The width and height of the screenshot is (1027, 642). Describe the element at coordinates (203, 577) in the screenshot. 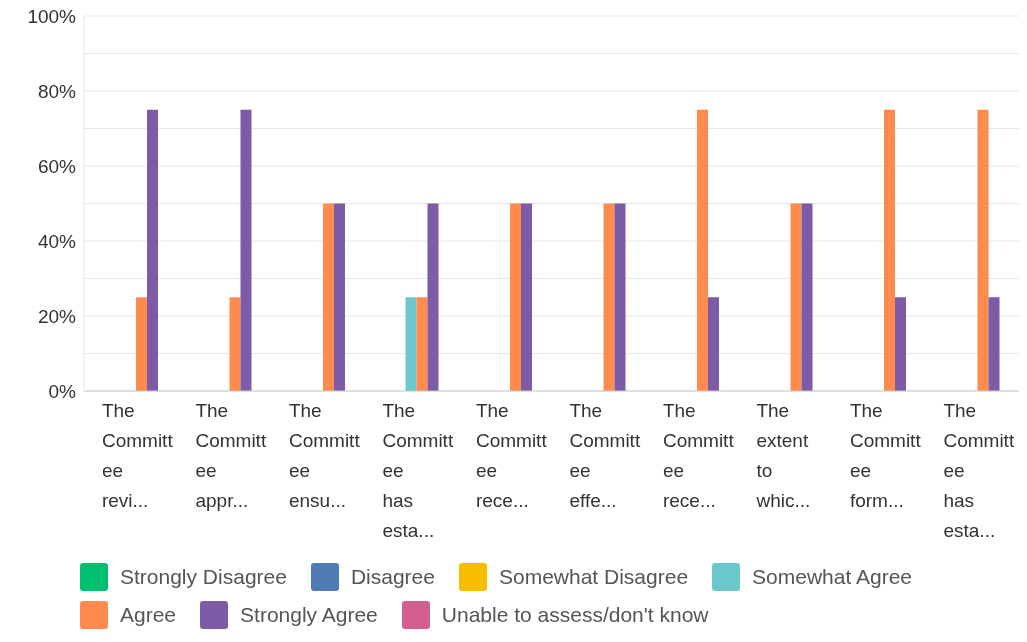

I see `legend-label: Strongly Disagree` at that location.